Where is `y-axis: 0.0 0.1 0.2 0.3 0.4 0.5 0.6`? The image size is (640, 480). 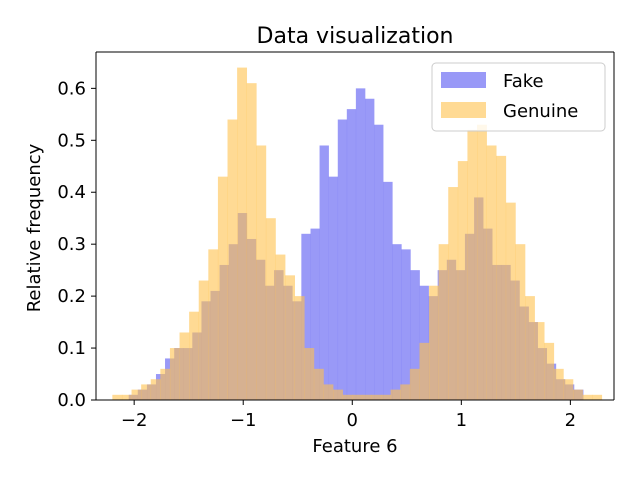
y-axis: 0.0 0.1 0.2 0.3 0.4 0.5 0.6 is located at coordinates (76, 244).